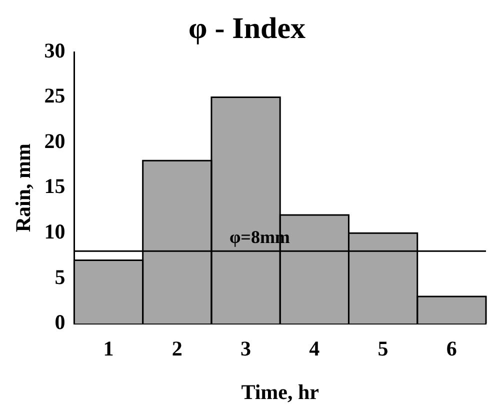 The height and width of the screenshot is (418, 496). Describe the element at coordinates (108, 348) in the screenshot. I see `x-tick-label: 1` at that location.